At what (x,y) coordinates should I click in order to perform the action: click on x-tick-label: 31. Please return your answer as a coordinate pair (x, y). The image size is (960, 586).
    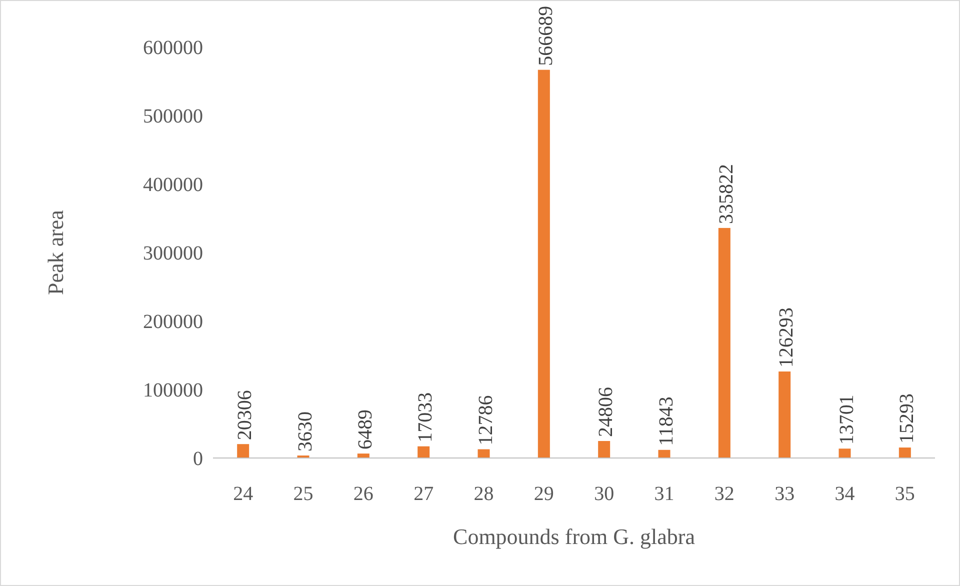
    Looking at the image, I should click on (664, 494).